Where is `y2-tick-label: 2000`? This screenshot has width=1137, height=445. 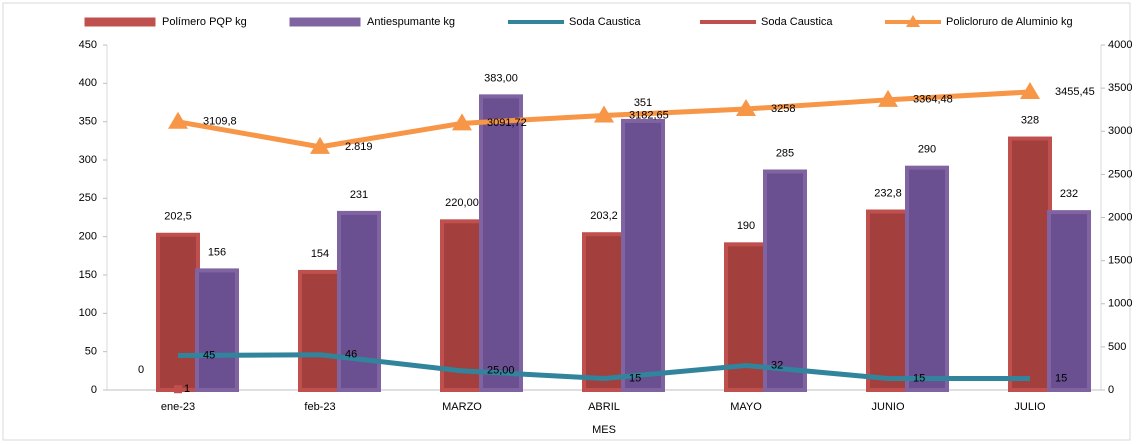
y2-tick-label: 2000 is located at coordinates (1120, 217).